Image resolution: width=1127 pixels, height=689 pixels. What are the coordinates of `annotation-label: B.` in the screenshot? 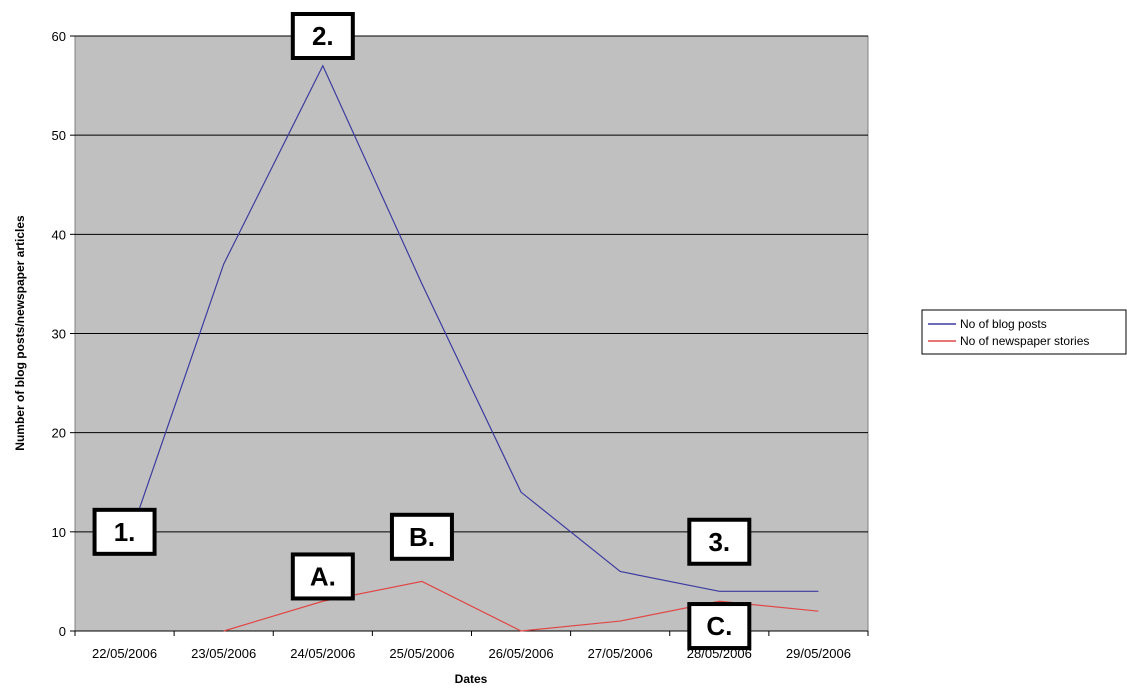 It's located at (422, 537).